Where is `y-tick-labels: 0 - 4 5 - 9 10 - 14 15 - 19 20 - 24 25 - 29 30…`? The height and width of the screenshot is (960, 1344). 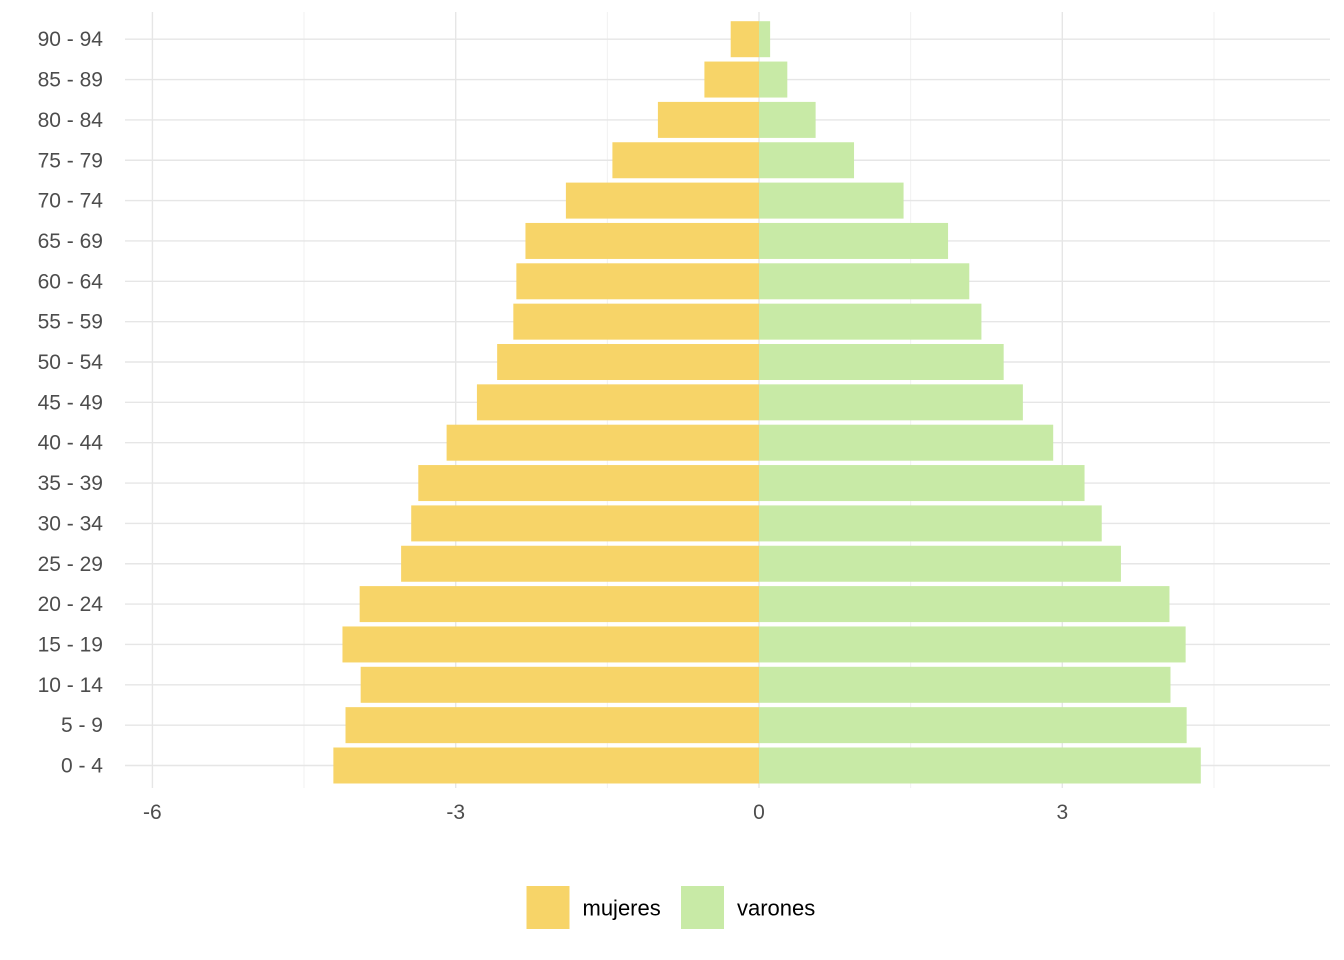
y-tick-labels: 0 - 4 5 - 9 10 - 14 15 - 19 20 - 24 25 - 29 30… is located at coordinates (71, 402).